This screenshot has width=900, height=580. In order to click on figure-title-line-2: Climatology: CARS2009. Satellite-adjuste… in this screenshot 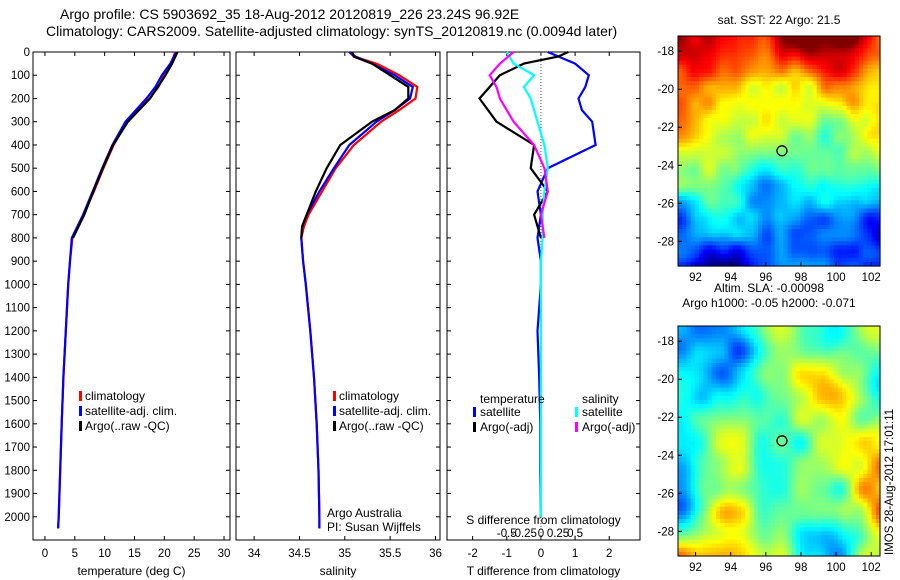, I will do `click(332, 31)`.